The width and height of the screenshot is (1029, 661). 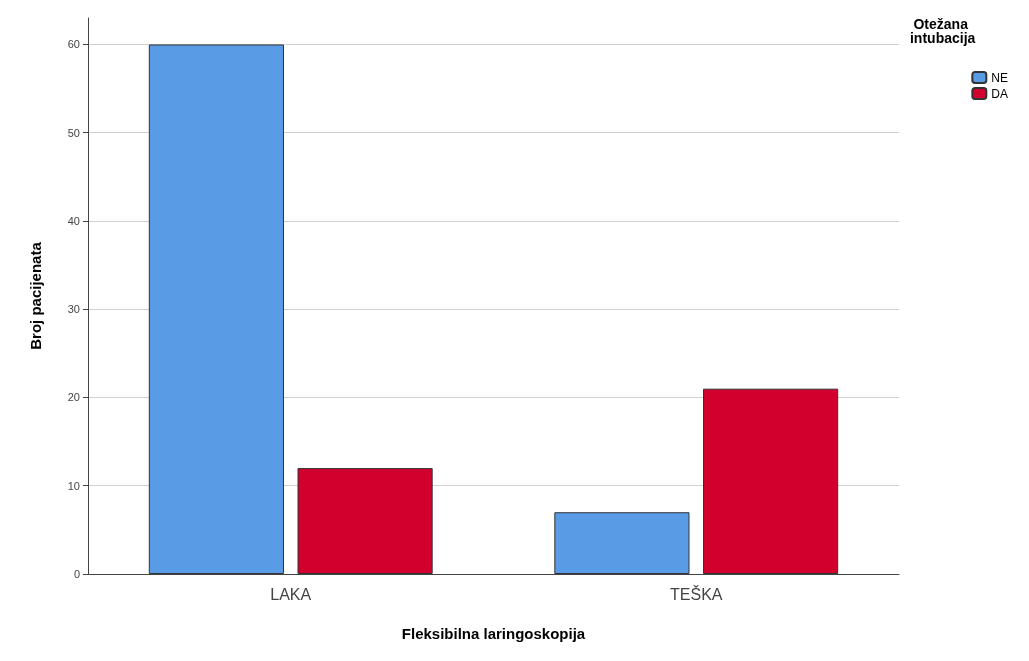 What do you see at coordinates (76, 574) in the screenshot?
I see `y-tick-label: 0` at bounding box center [76, 574].